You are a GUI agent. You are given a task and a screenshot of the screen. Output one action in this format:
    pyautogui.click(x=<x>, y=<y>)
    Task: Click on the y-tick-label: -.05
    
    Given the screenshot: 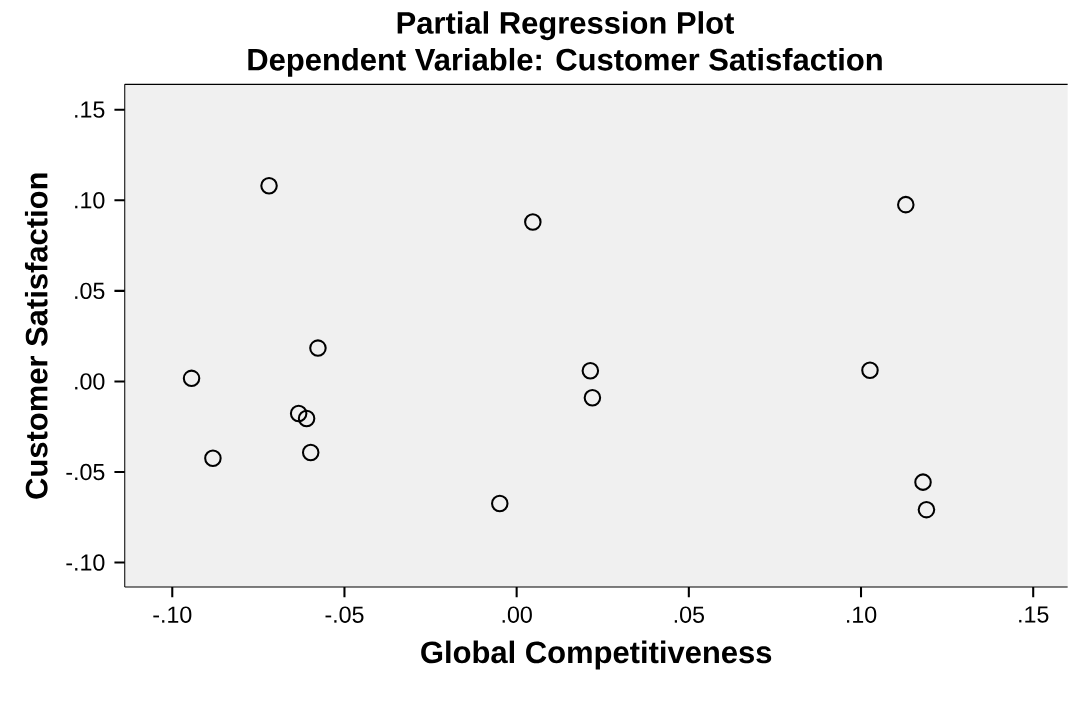 What is the action you would take?
    pyautogui.click(x=85, y=472)
    